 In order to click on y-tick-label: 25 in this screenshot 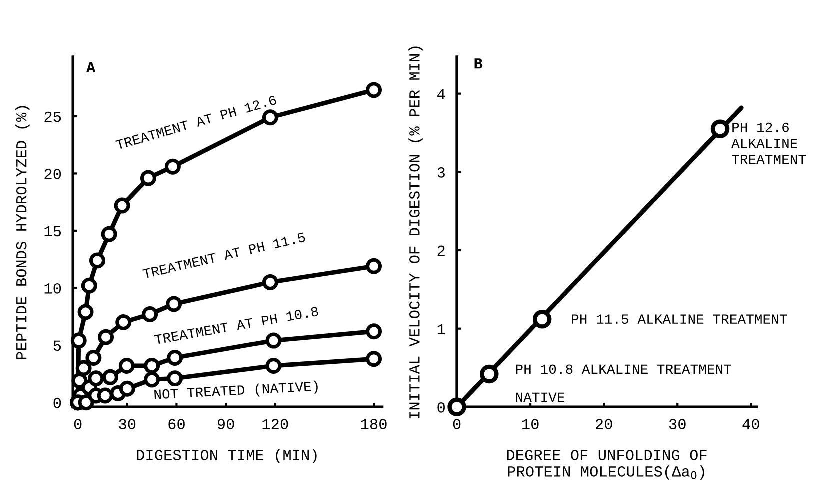, I will do `click(53, 117)`.